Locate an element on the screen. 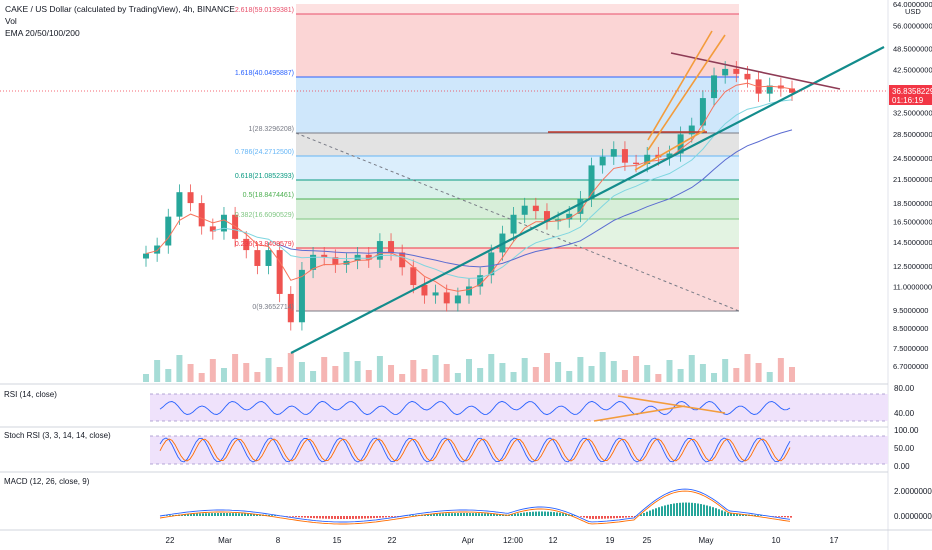 This screenshot has height=550, width=932. price-tick-label: 18.5000000 is located at coordinates (912, 203).